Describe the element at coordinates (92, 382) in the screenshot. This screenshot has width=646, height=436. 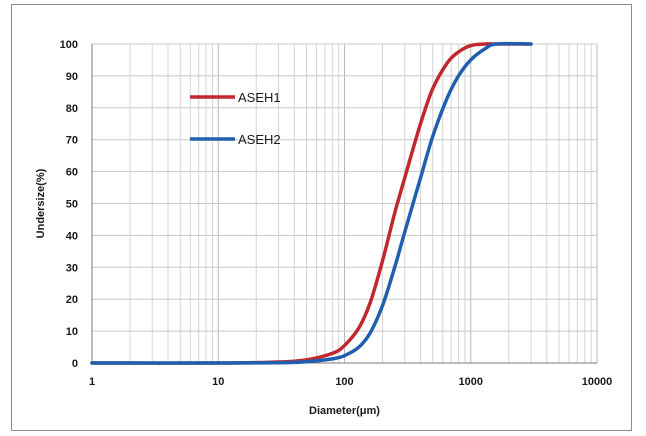
I see `x-tick-label: 1` at that location.